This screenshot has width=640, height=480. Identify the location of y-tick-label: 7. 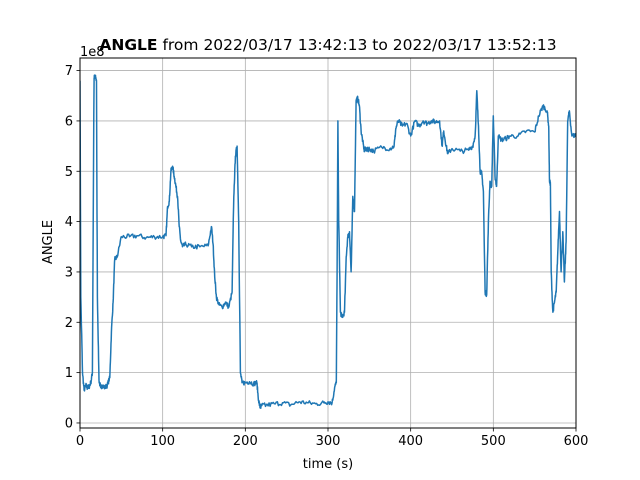
(69, 71).